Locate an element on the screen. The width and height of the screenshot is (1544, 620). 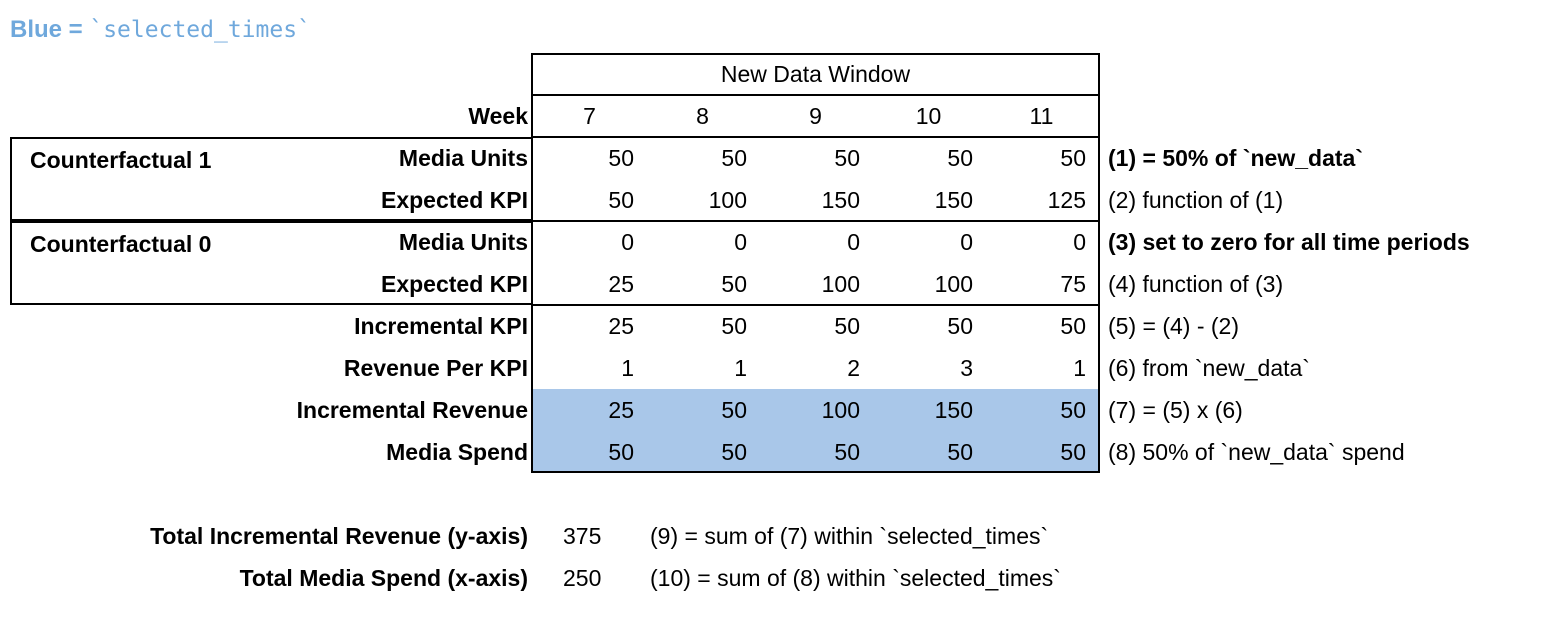
row-label: Incremental Revenue is located at coordinates (412, 410).